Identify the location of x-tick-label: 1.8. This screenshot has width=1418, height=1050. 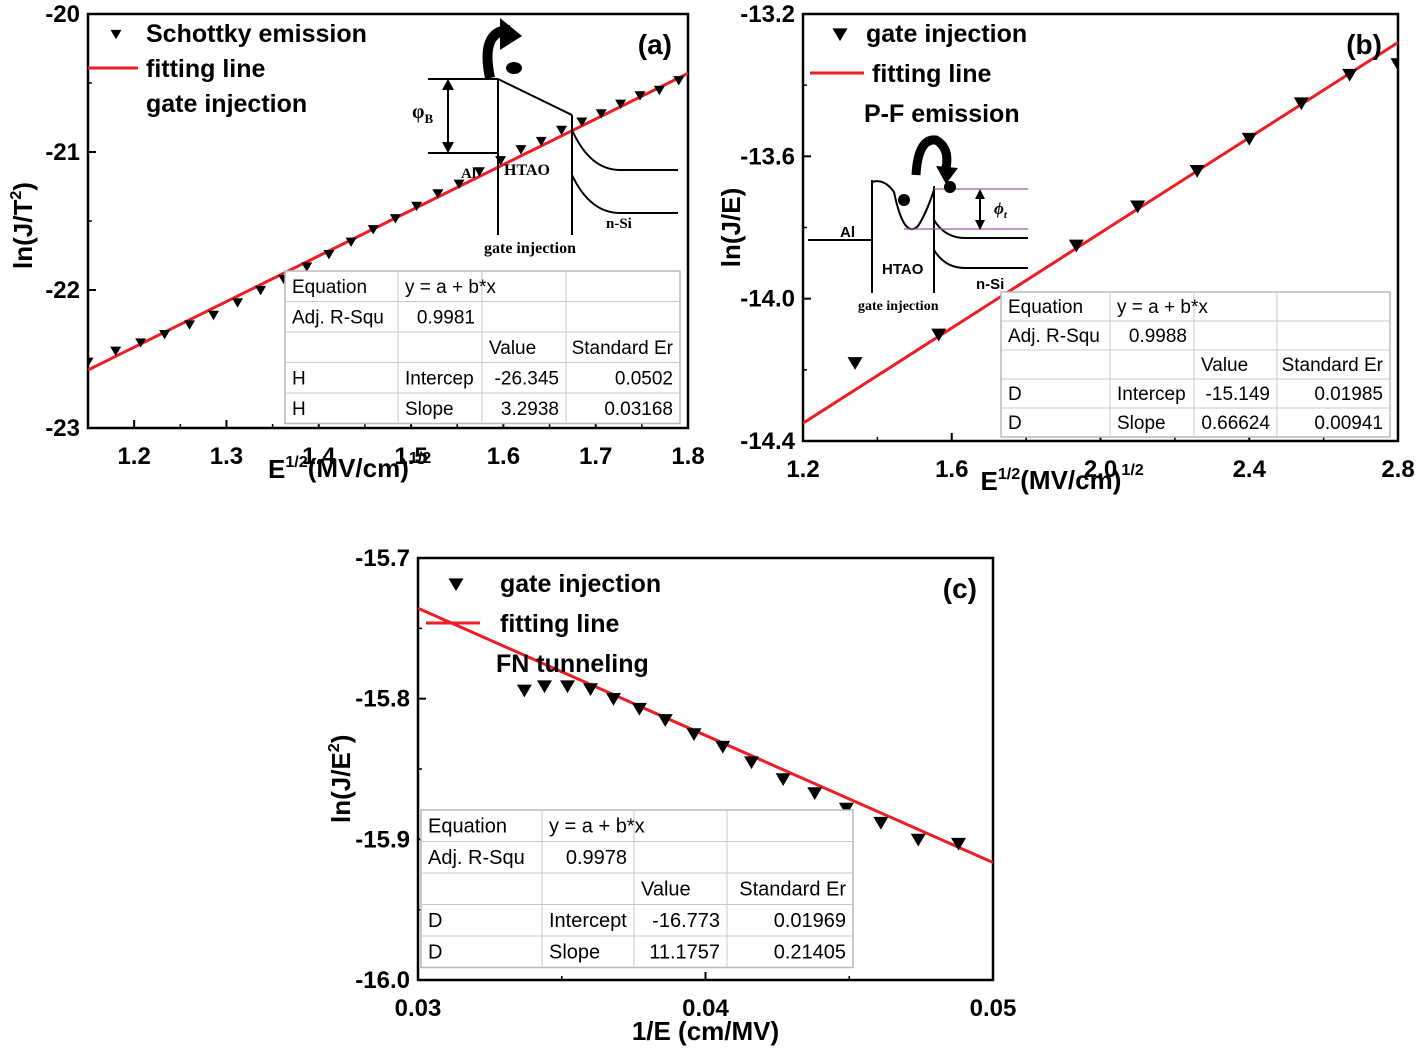
(687, 456).